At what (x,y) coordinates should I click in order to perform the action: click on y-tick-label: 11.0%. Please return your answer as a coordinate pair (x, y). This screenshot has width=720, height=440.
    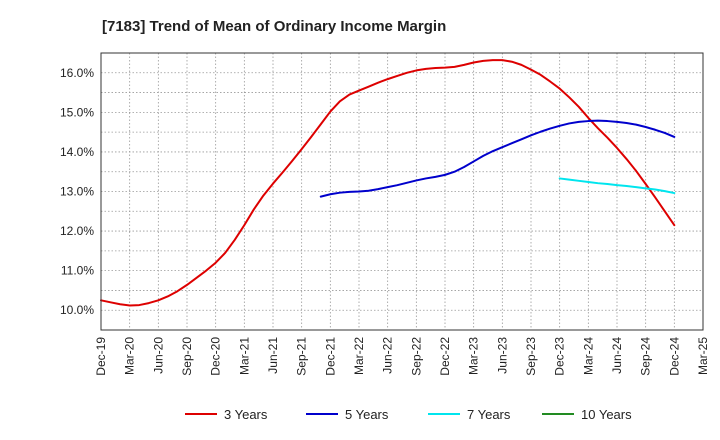
    Looking at the image, I should click on (77, 271).